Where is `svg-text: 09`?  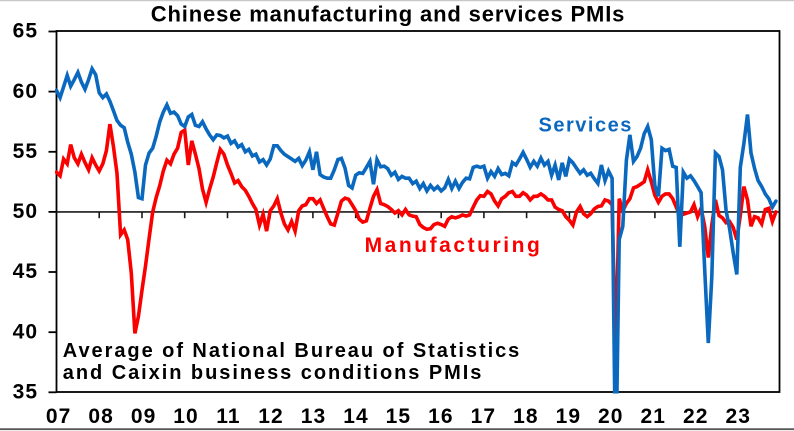 svg-text: 09 is located at coordinates (144, 416).